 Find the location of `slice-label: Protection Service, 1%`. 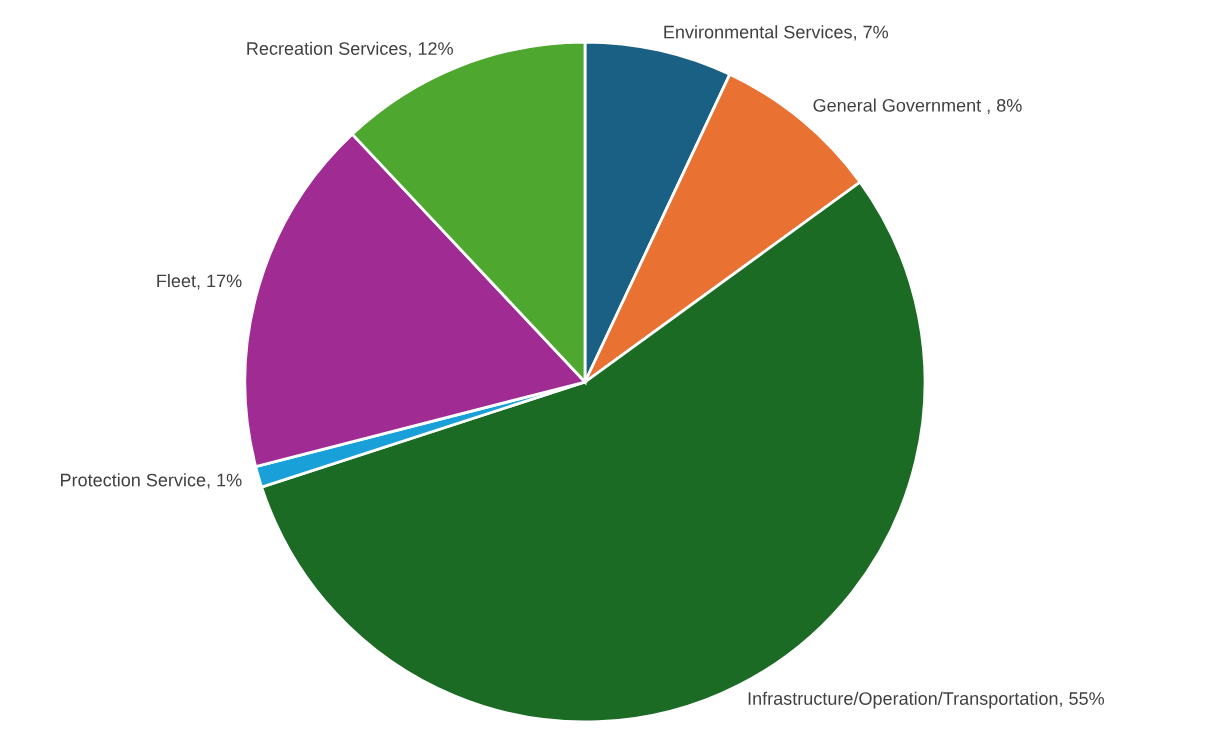

slice-label: Protection Service, 1% is located at coordinates (151, 481).